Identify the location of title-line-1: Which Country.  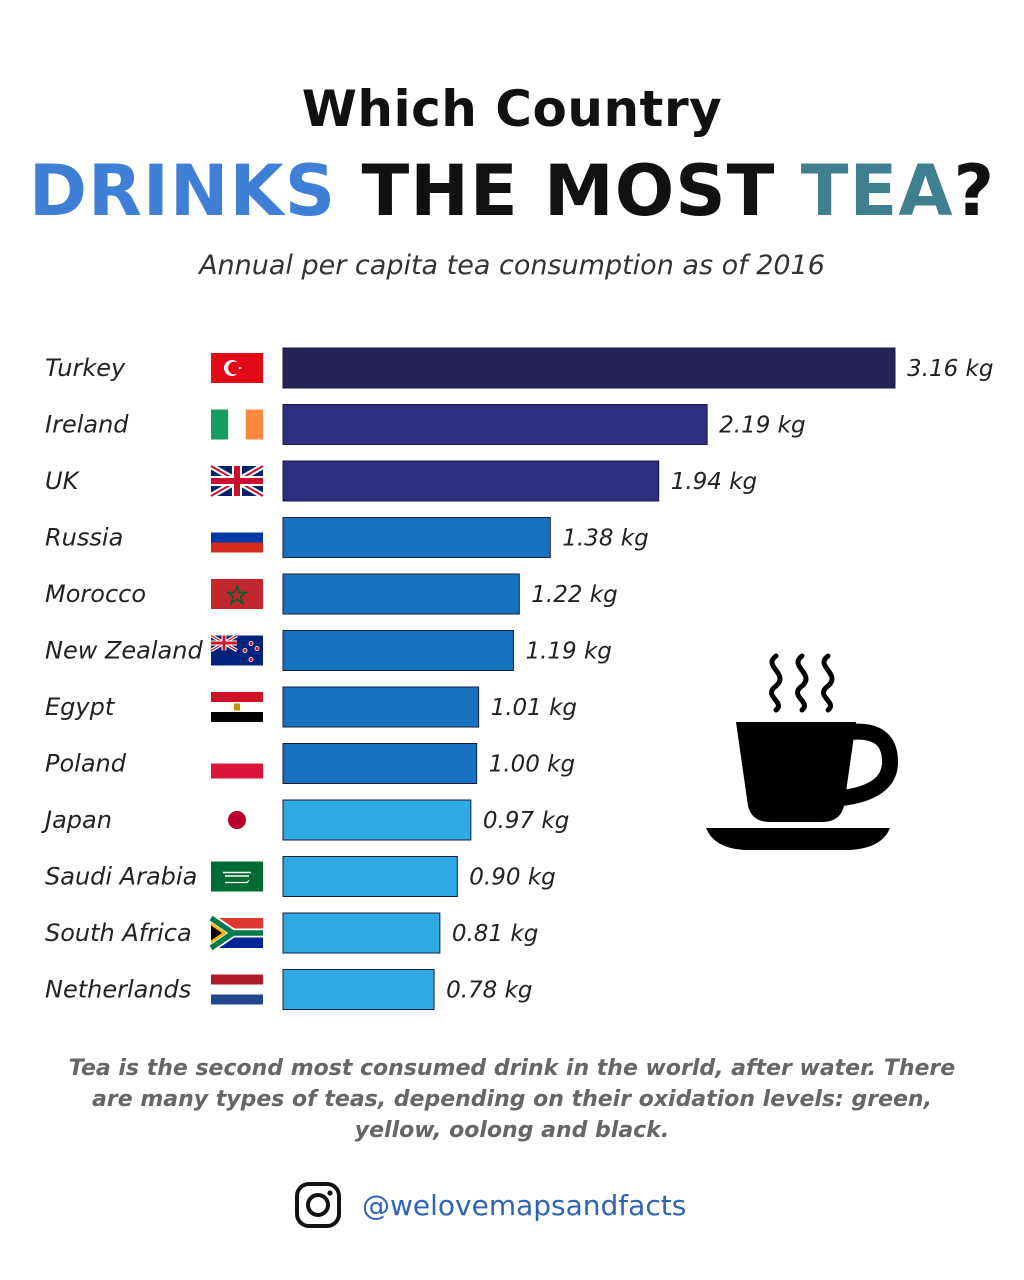
(512, 109).